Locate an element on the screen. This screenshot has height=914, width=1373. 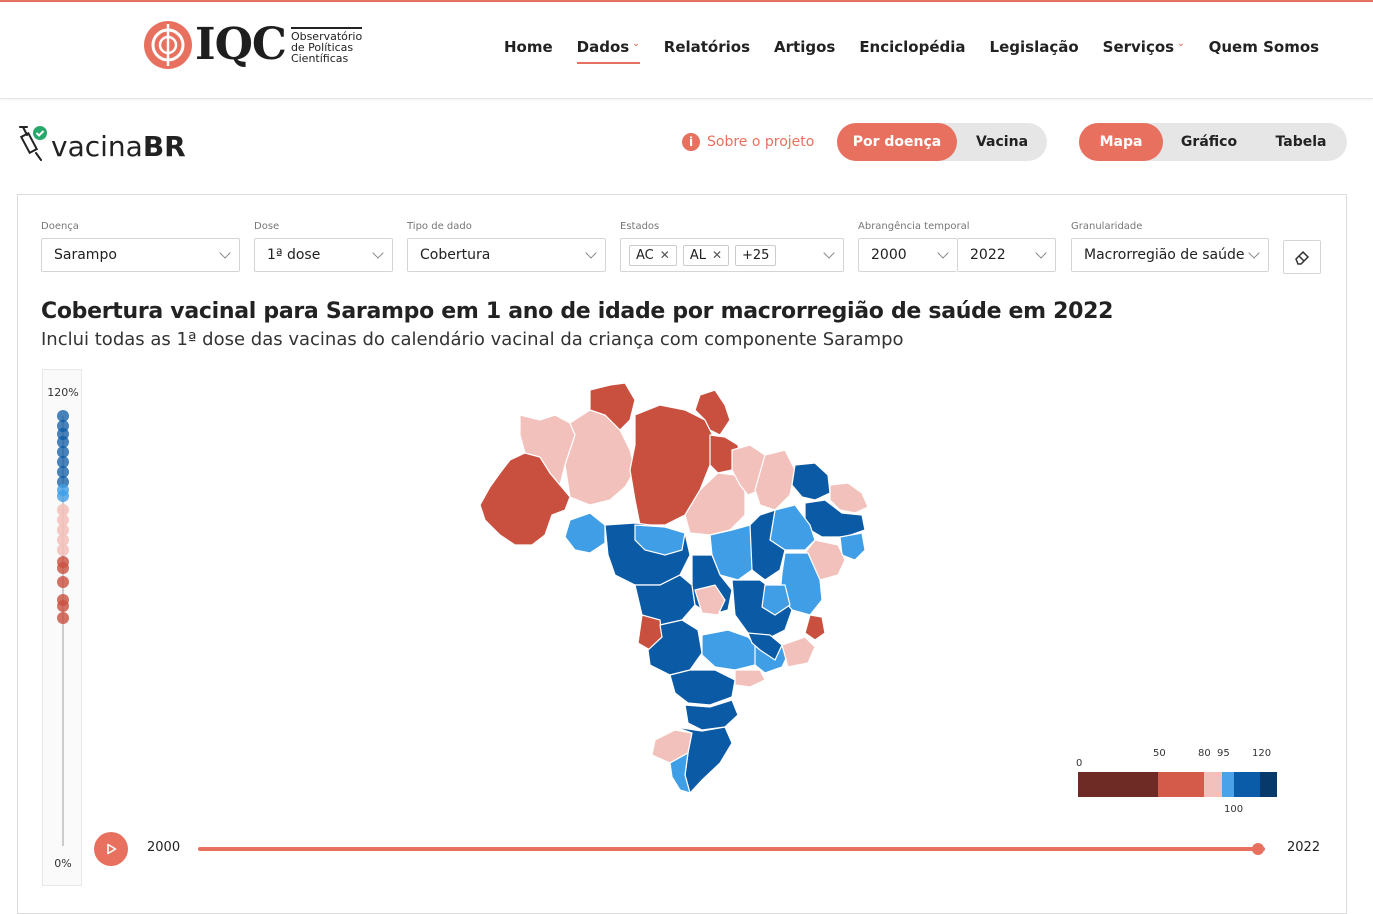
state-tag: AL ✕ is located at coordinates (706, 255).